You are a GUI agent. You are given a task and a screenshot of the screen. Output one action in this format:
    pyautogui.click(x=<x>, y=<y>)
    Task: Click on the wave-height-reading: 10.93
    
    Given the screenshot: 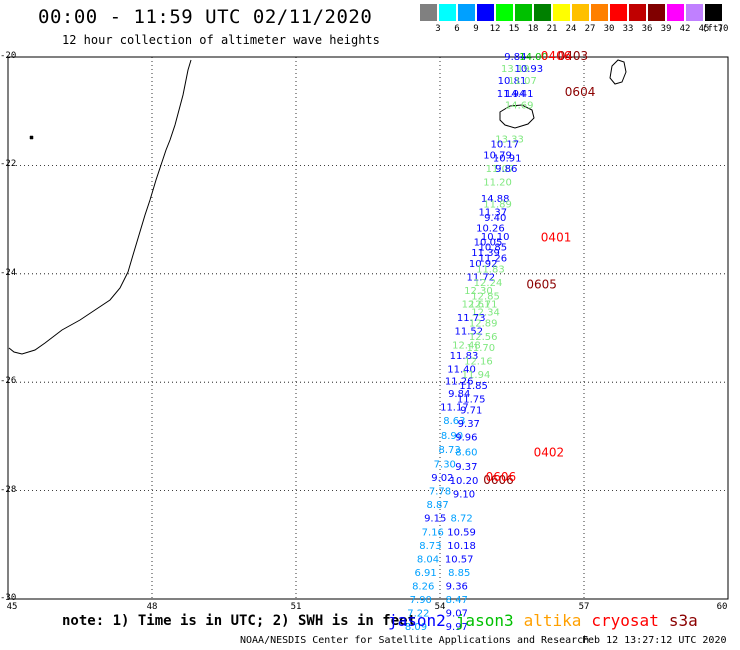 What is the action you would take?
    pyautogui.click(x=528, y=69)
    